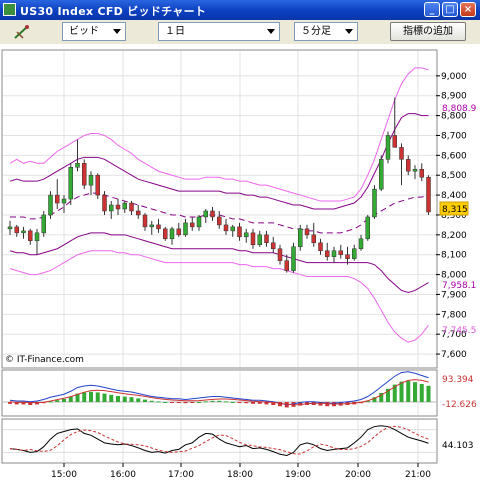  I want to click on add-indicator-button: 指標の追加, so click(428, 31).